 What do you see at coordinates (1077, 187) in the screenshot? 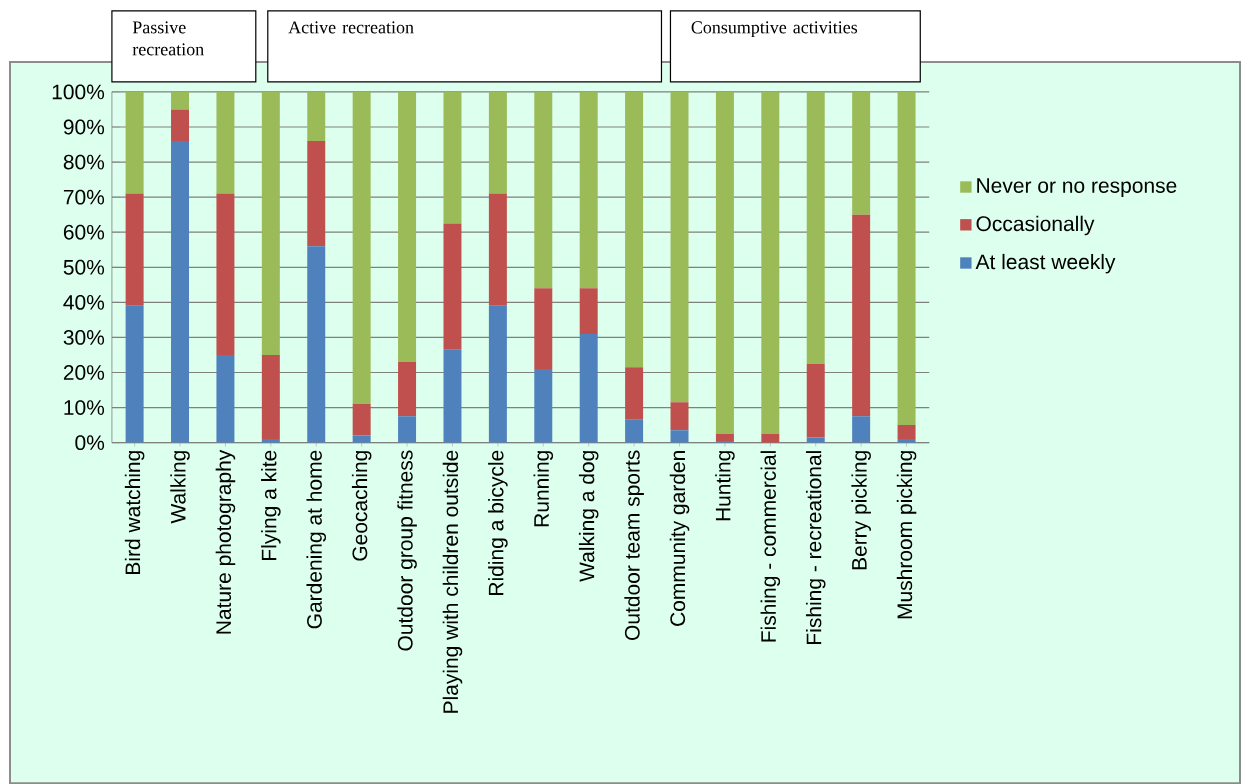
I see `legend-label: Never or no response` at bounding box center [1077, 187].